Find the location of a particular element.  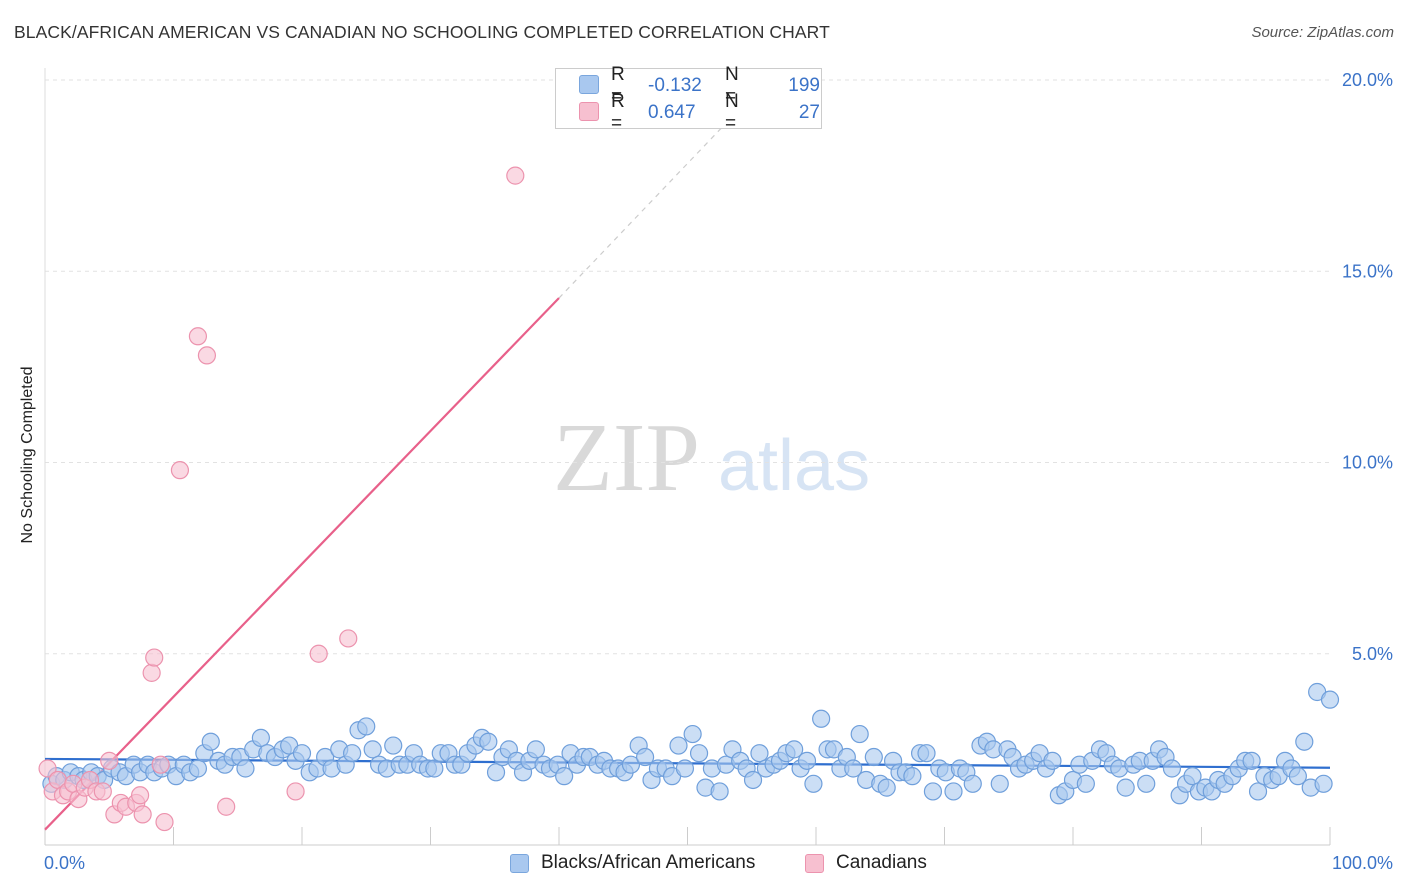

y-tick-label: 5.0% is located at coordinates (1372, 654).